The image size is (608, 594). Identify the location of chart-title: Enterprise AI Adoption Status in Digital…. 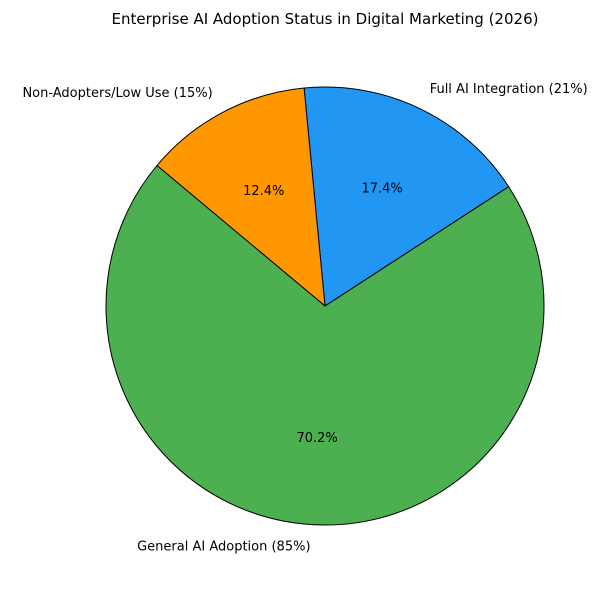
(325, 19).